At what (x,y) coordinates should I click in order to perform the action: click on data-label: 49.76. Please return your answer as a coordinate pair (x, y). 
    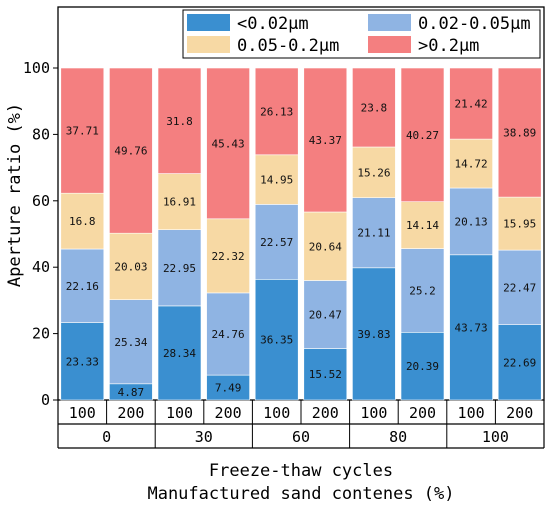
    Looking at the image, I should click on (130, 151).